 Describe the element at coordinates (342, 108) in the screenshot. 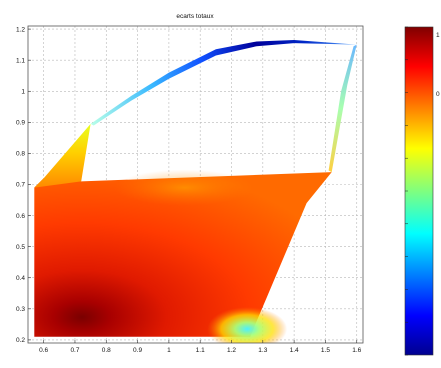

I see `surface-right-strip` at that location.